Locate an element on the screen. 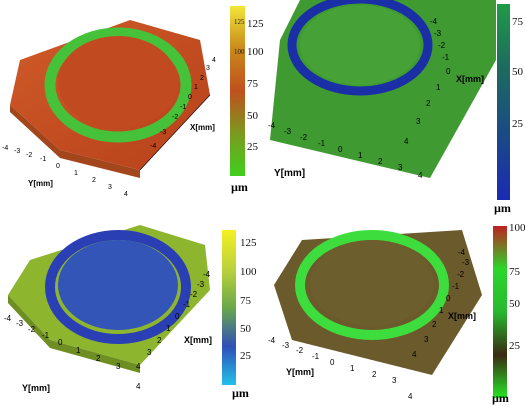  colorbar-bottom-left-tick: 25 is located at coordinates (245, 356).